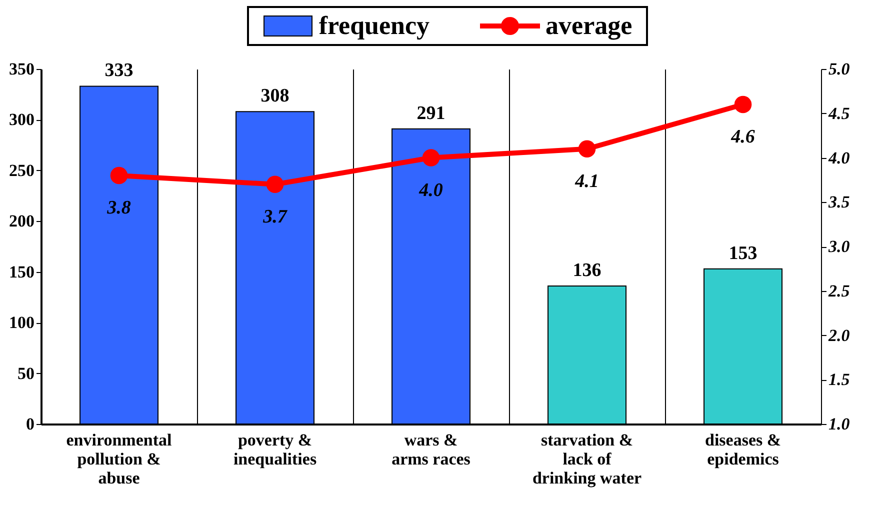 This screenshot has width=895, height=524. I want to click on y-tick-label: 250, so click(21, 170).